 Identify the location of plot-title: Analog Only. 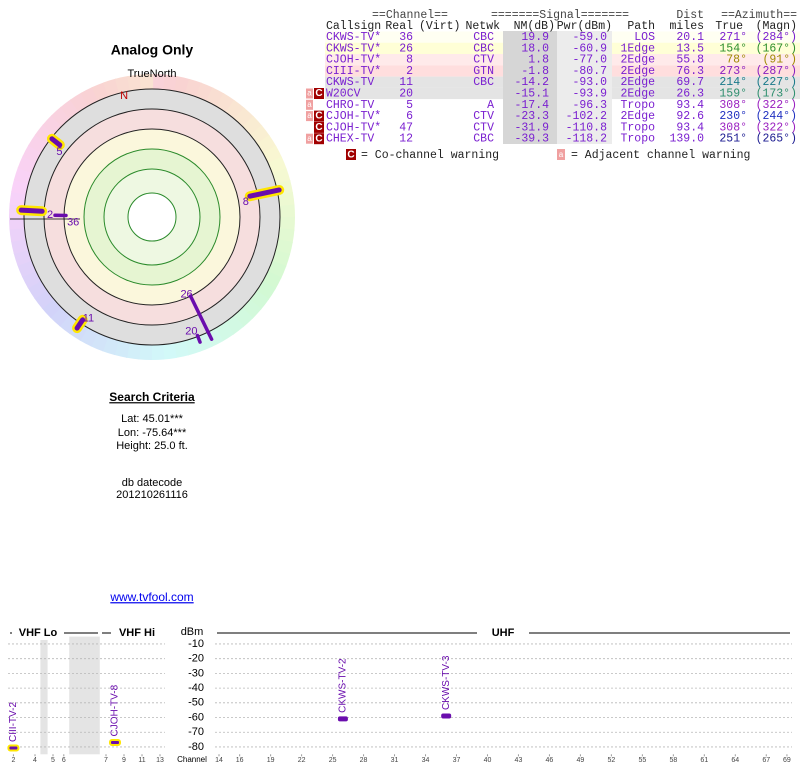
(152, 50).